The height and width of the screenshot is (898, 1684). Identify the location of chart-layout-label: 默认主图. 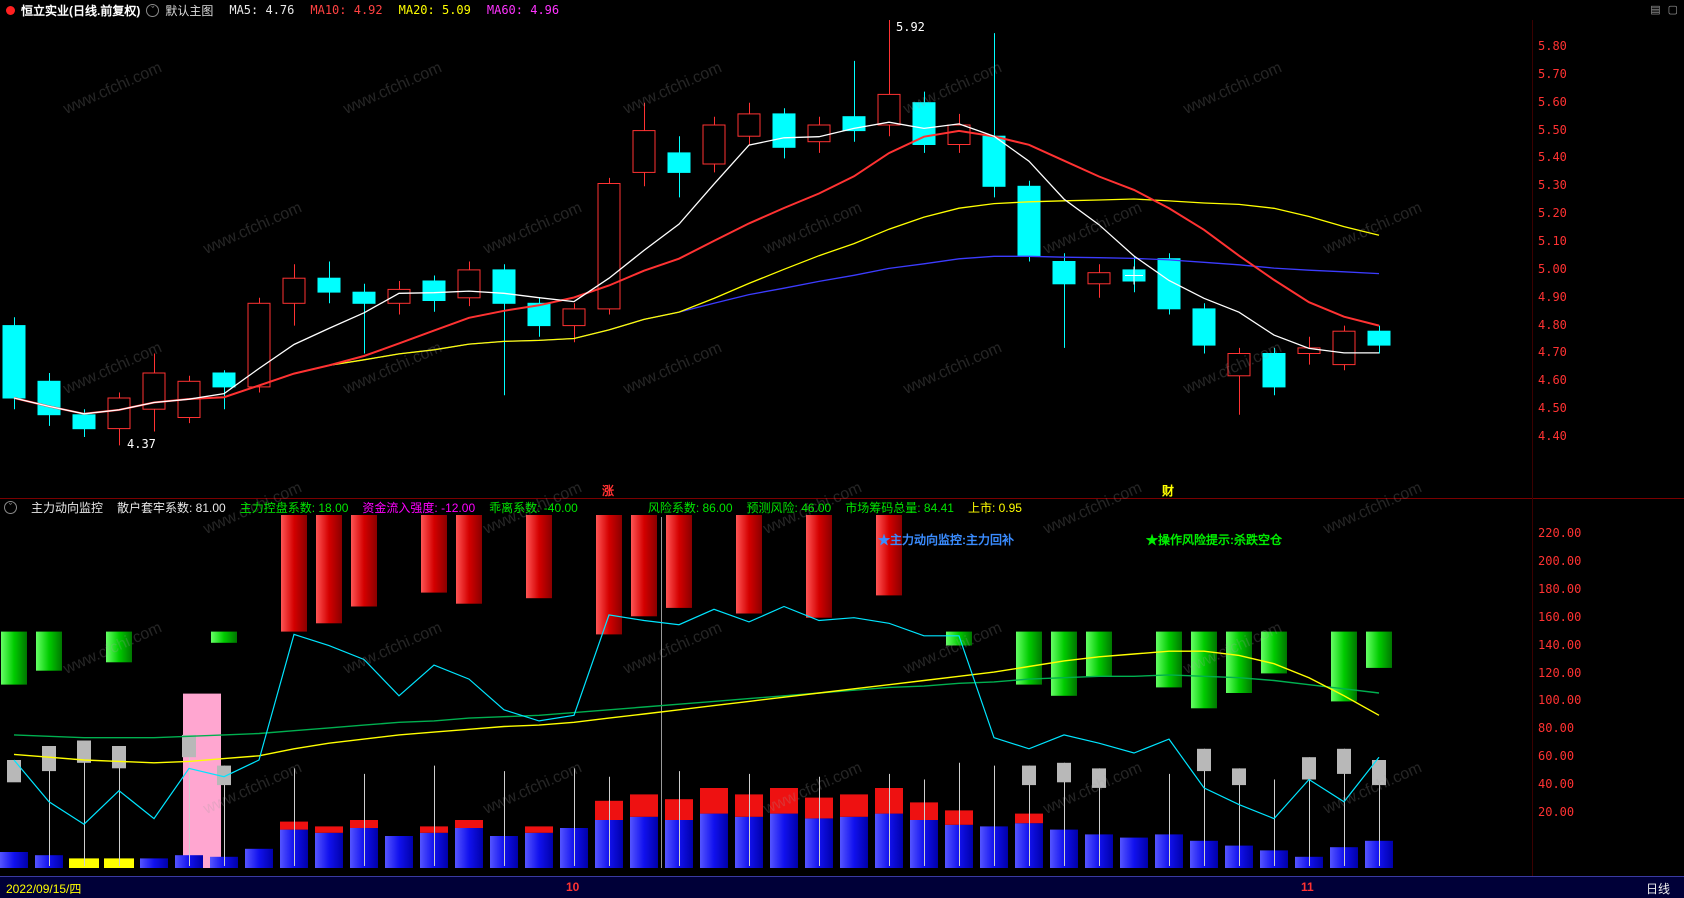
(189, 10).